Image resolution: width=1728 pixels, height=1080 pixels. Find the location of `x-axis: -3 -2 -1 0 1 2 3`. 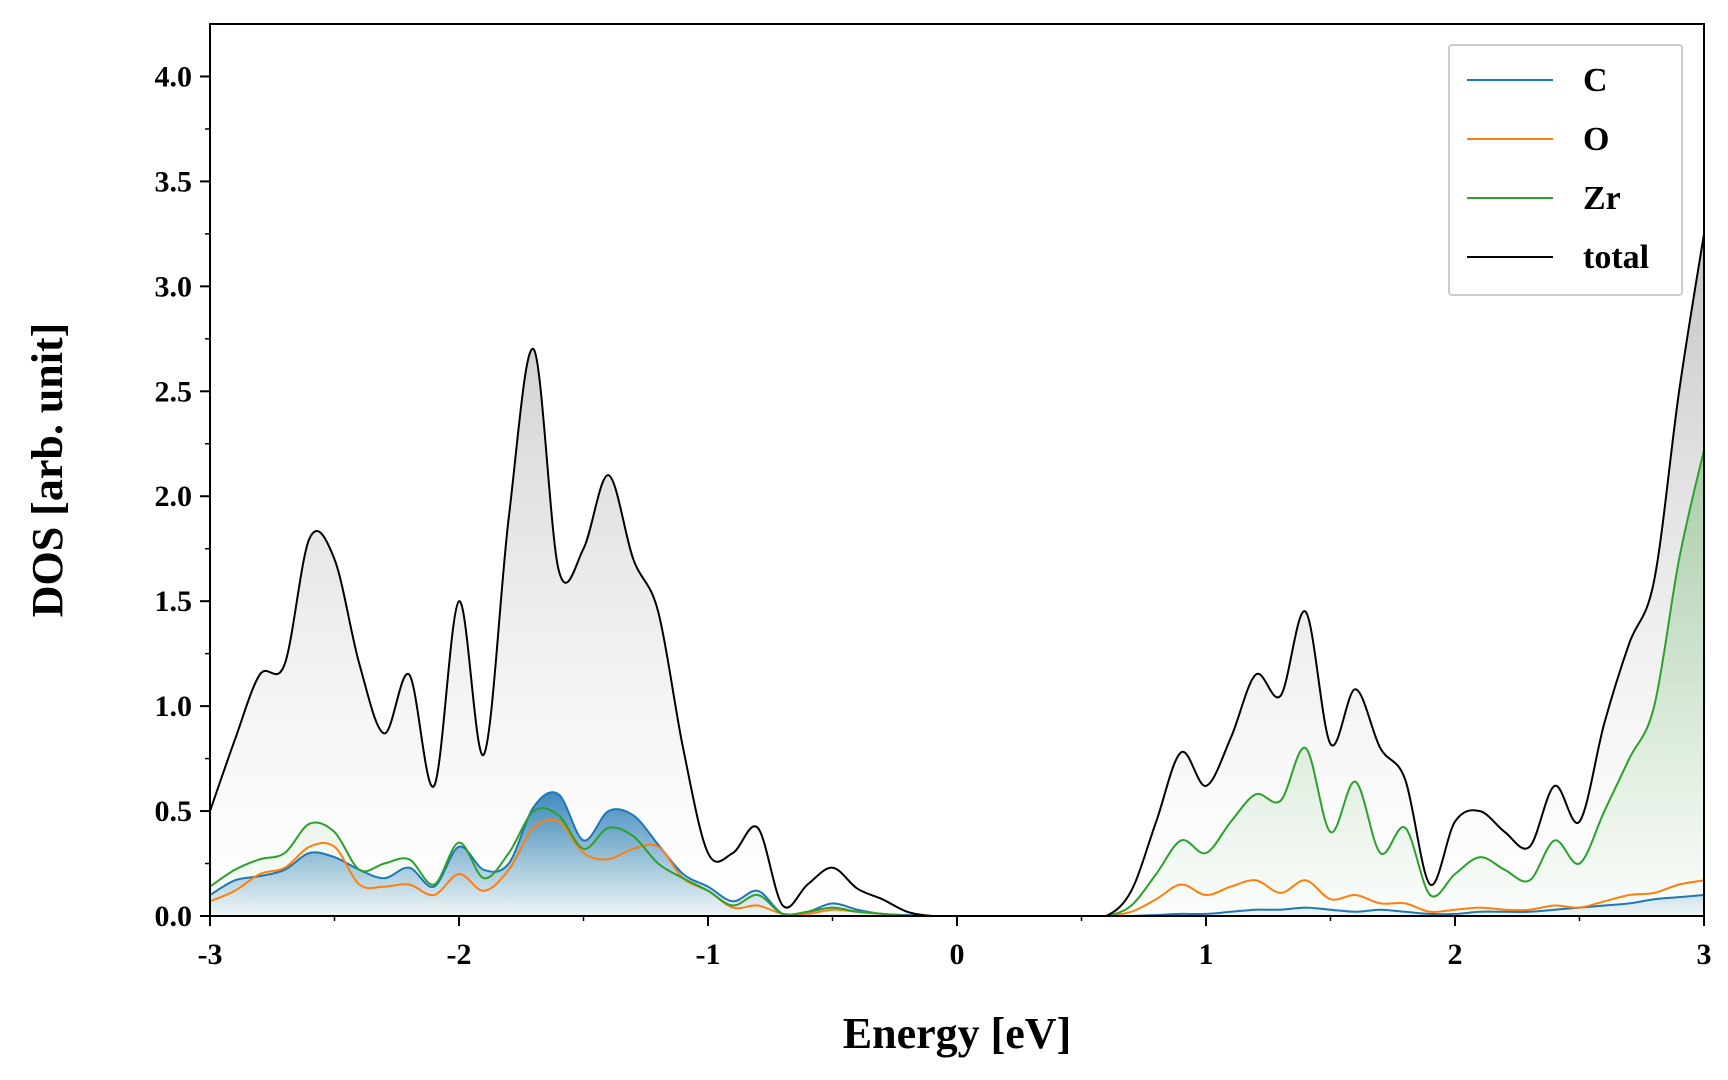

x-axis: -3 -2 -1 0 1 2 3 is located at coordinates (955, 943).